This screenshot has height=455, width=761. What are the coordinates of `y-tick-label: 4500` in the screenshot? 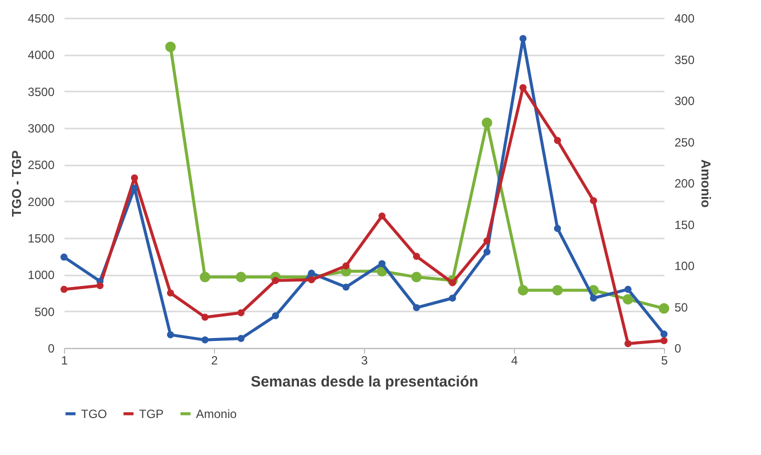 It's located at (41, 19).